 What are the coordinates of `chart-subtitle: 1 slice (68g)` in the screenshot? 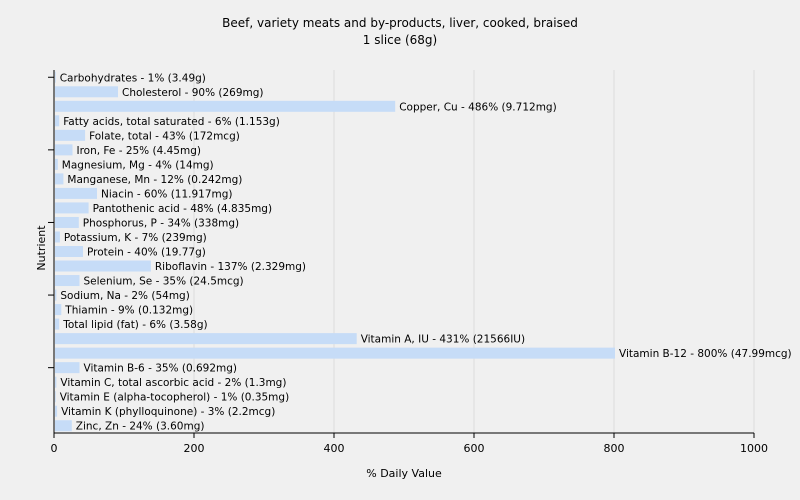 It's located at (400, 40).